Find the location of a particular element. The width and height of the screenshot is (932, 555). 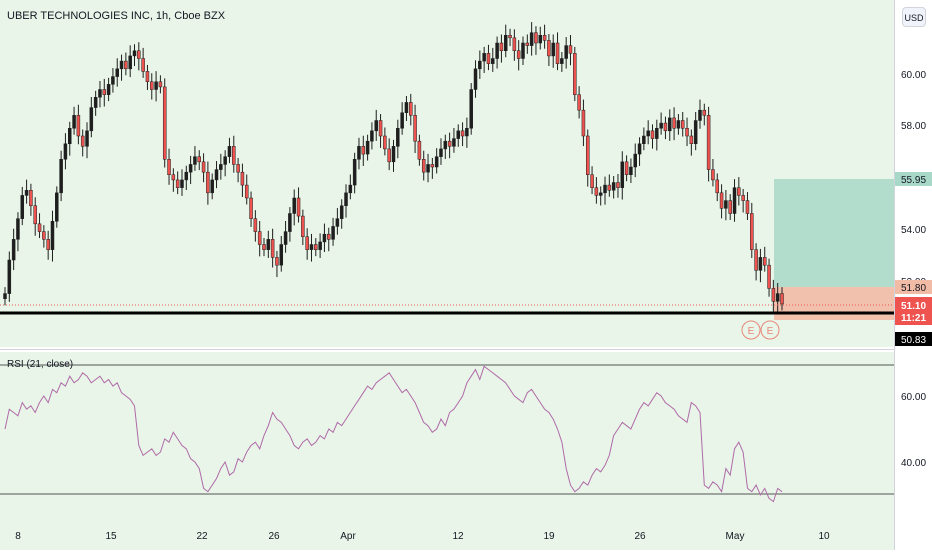

support-price-text: 50.83 is located at coordinates (913, 340).